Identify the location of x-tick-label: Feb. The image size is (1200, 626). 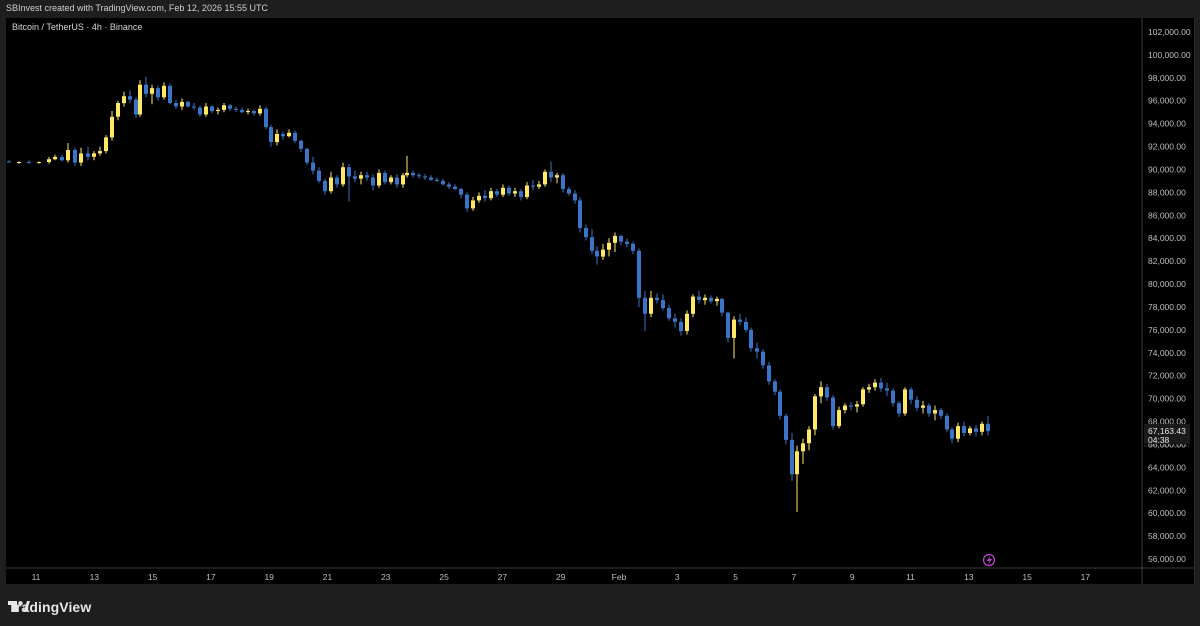
(619, 577).